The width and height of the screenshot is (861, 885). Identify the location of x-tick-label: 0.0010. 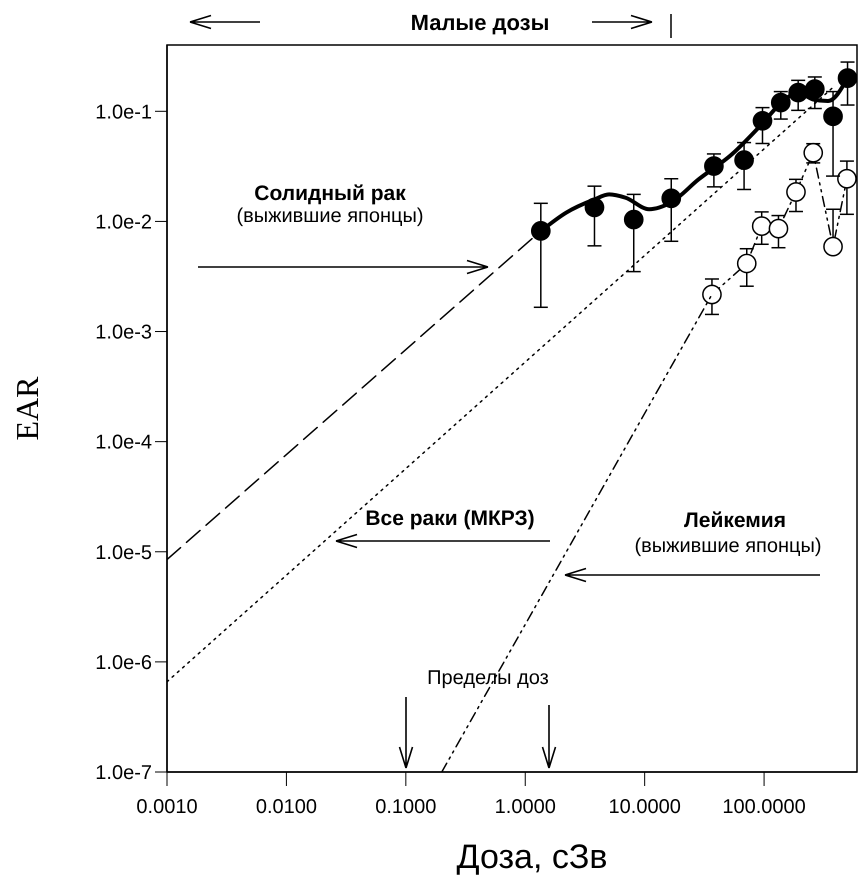
(167, 807).